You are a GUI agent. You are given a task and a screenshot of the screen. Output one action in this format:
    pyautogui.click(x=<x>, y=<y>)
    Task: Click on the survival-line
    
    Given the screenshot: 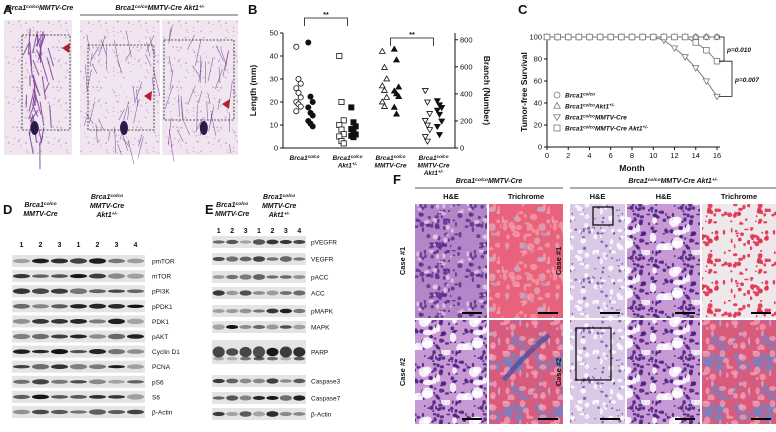 What is the action you would take?
    pyautogui.click(x=632, y=66)
    